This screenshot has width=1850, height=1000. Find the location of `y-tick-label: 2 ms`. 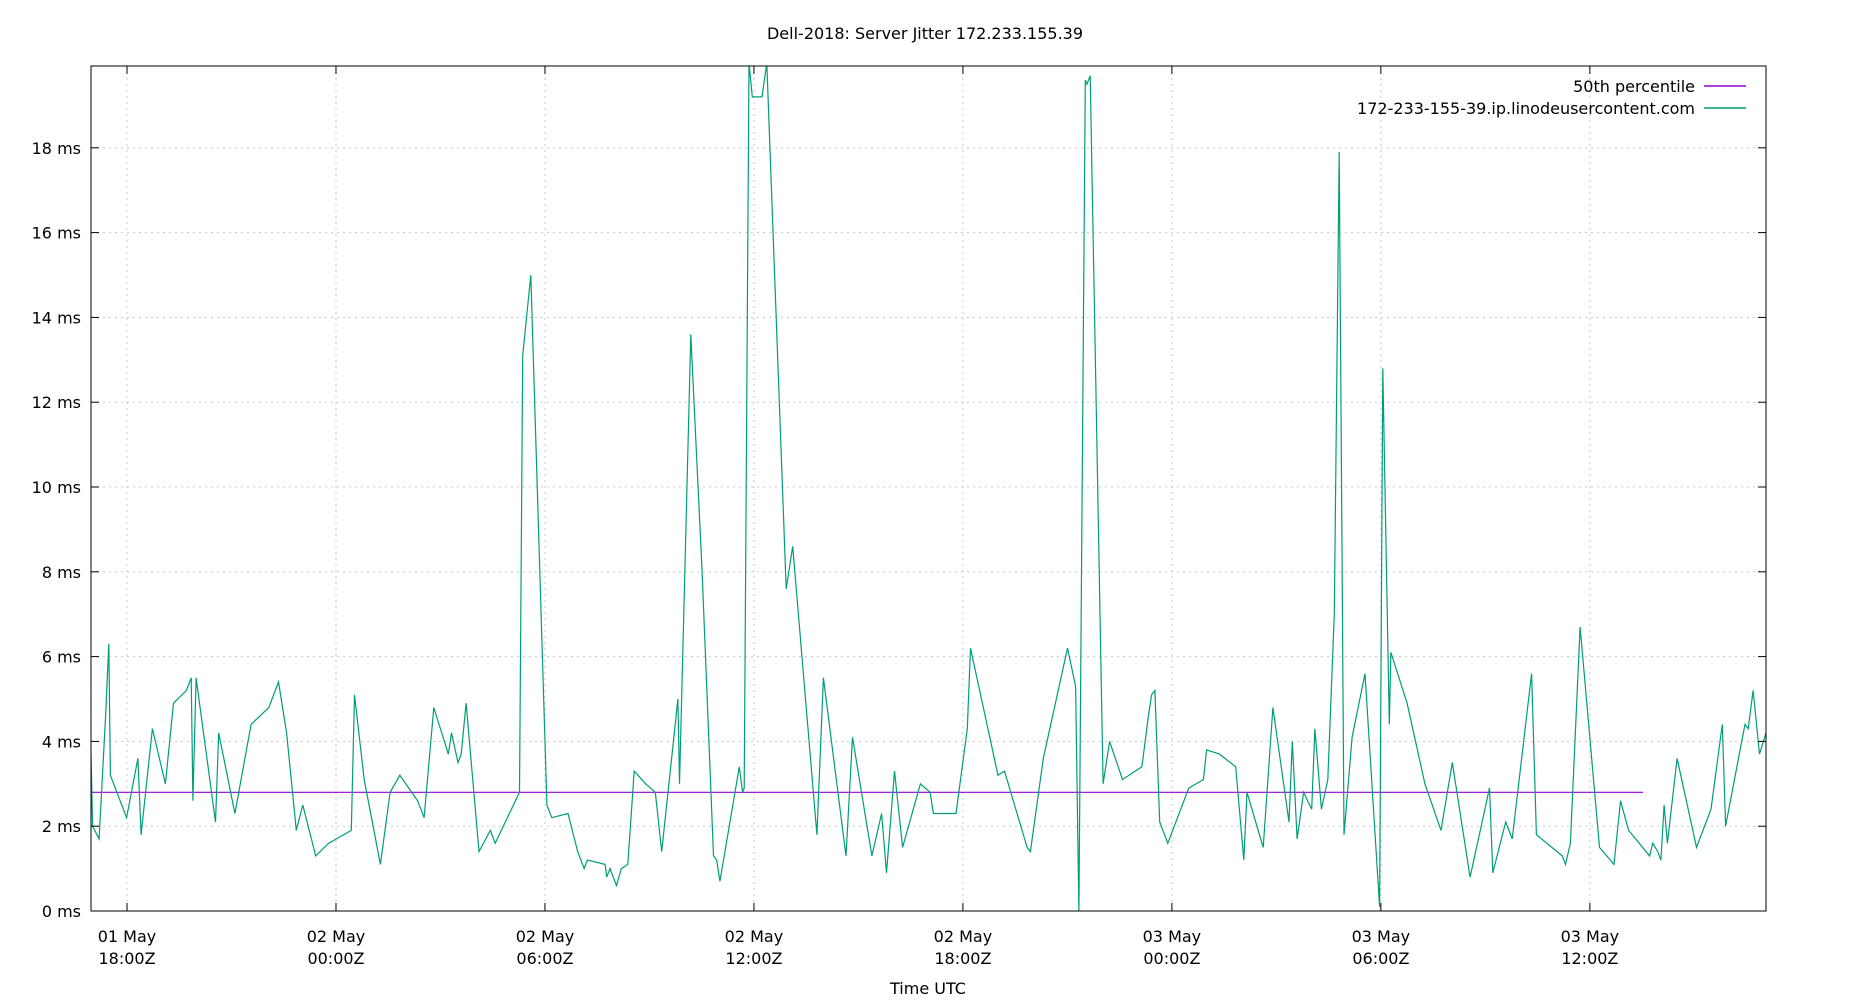

y-tick-label: 2 ms is located at coordinates (61, 826).